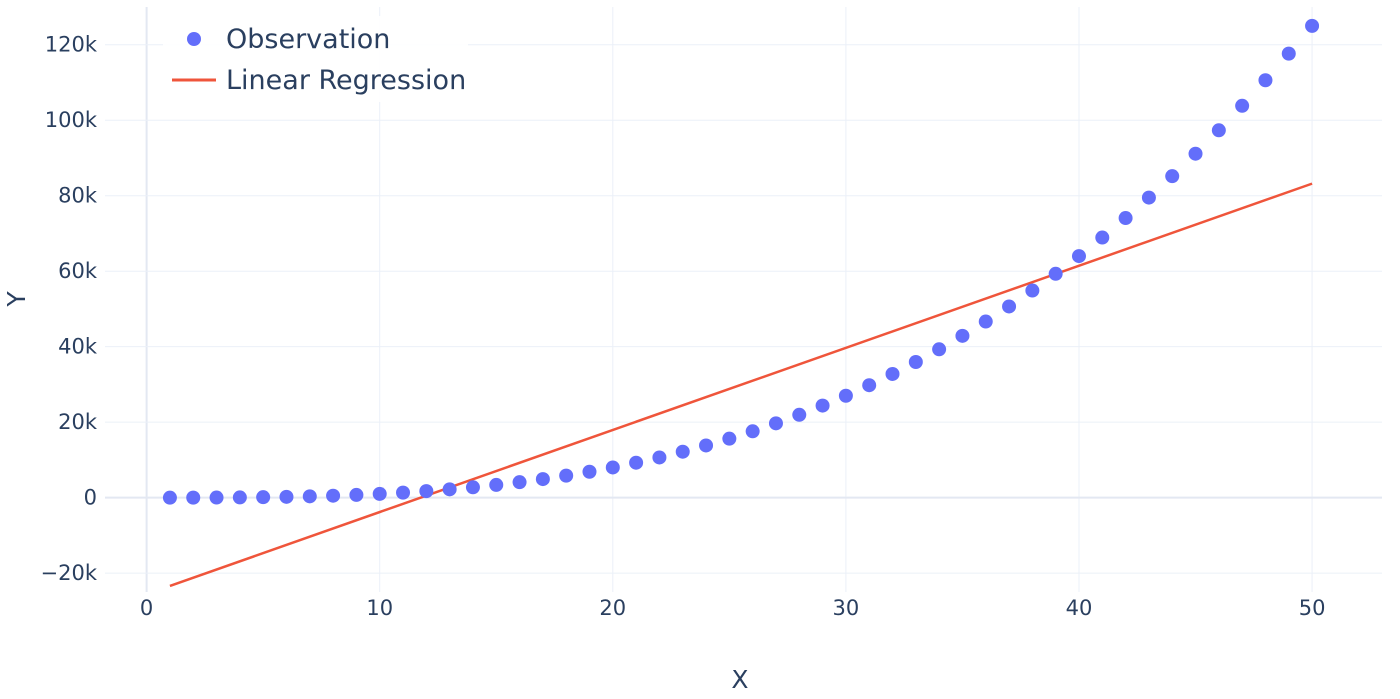  Describe the element at coordinates (194, 39) in the screenshot. I see `legend-marker-icon` at that location.